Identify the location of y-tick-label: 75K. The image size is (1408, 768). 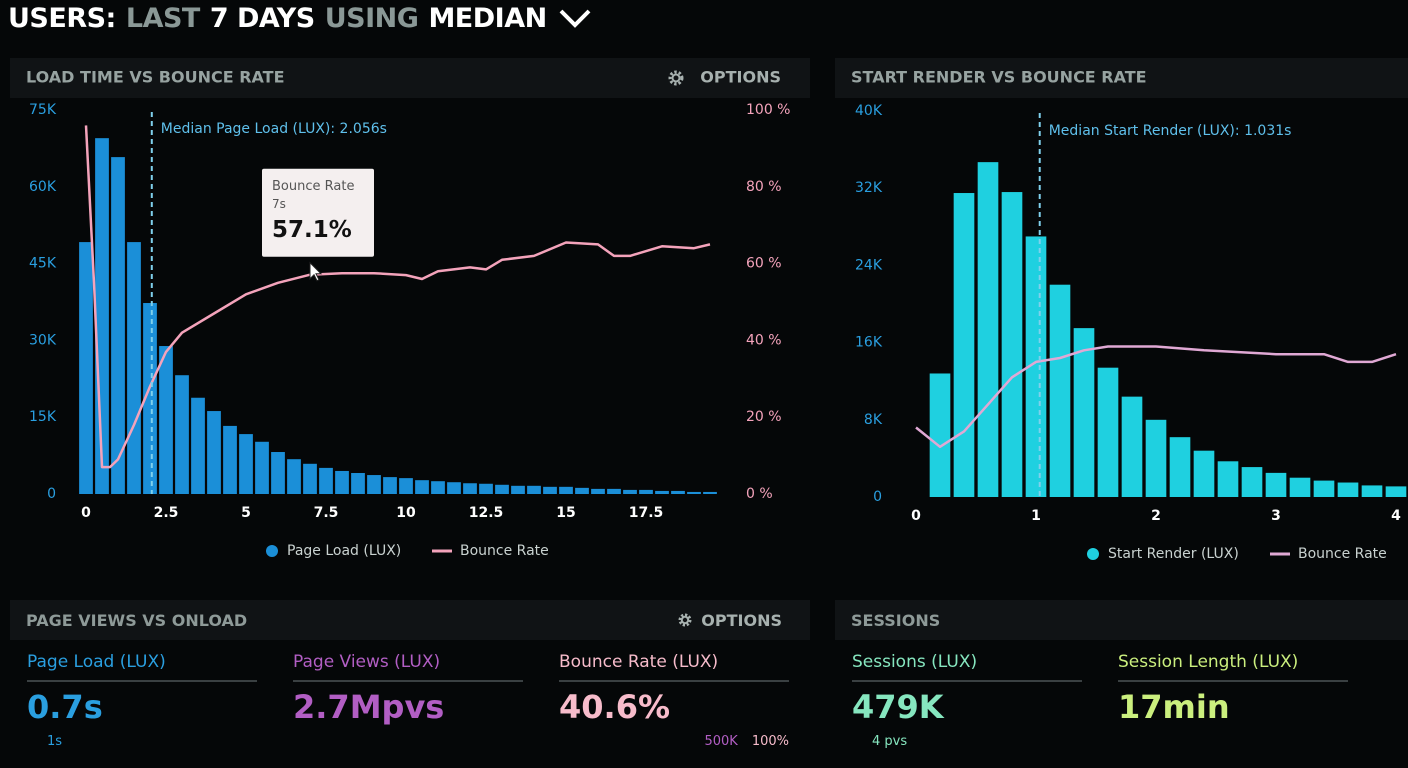
(43, 110).